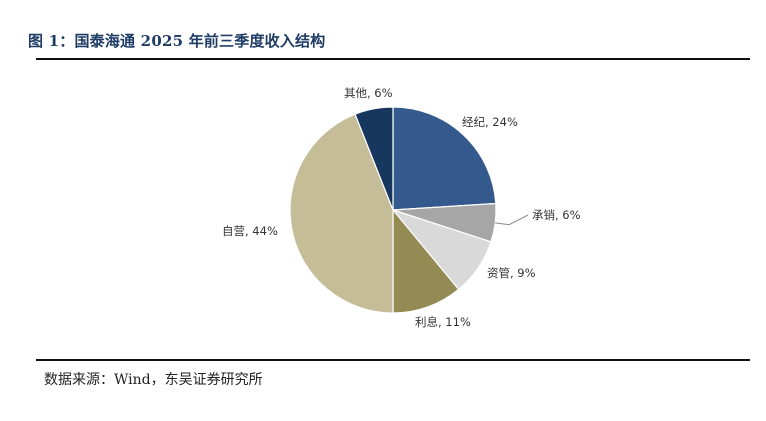 The height and width of the screenshot is (421, 766). What do you see at coordinates (153, 380) in the screenshot?
I see `source-note: 数据来源：Wind，东吴证券研究所` at bounding box center [153, 380].